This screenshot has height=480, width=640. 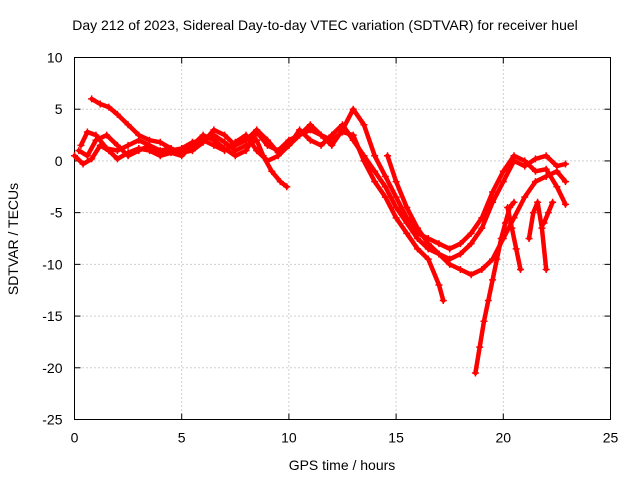 I want to click on x-tick-label: 15, so click(x=396, y=438).